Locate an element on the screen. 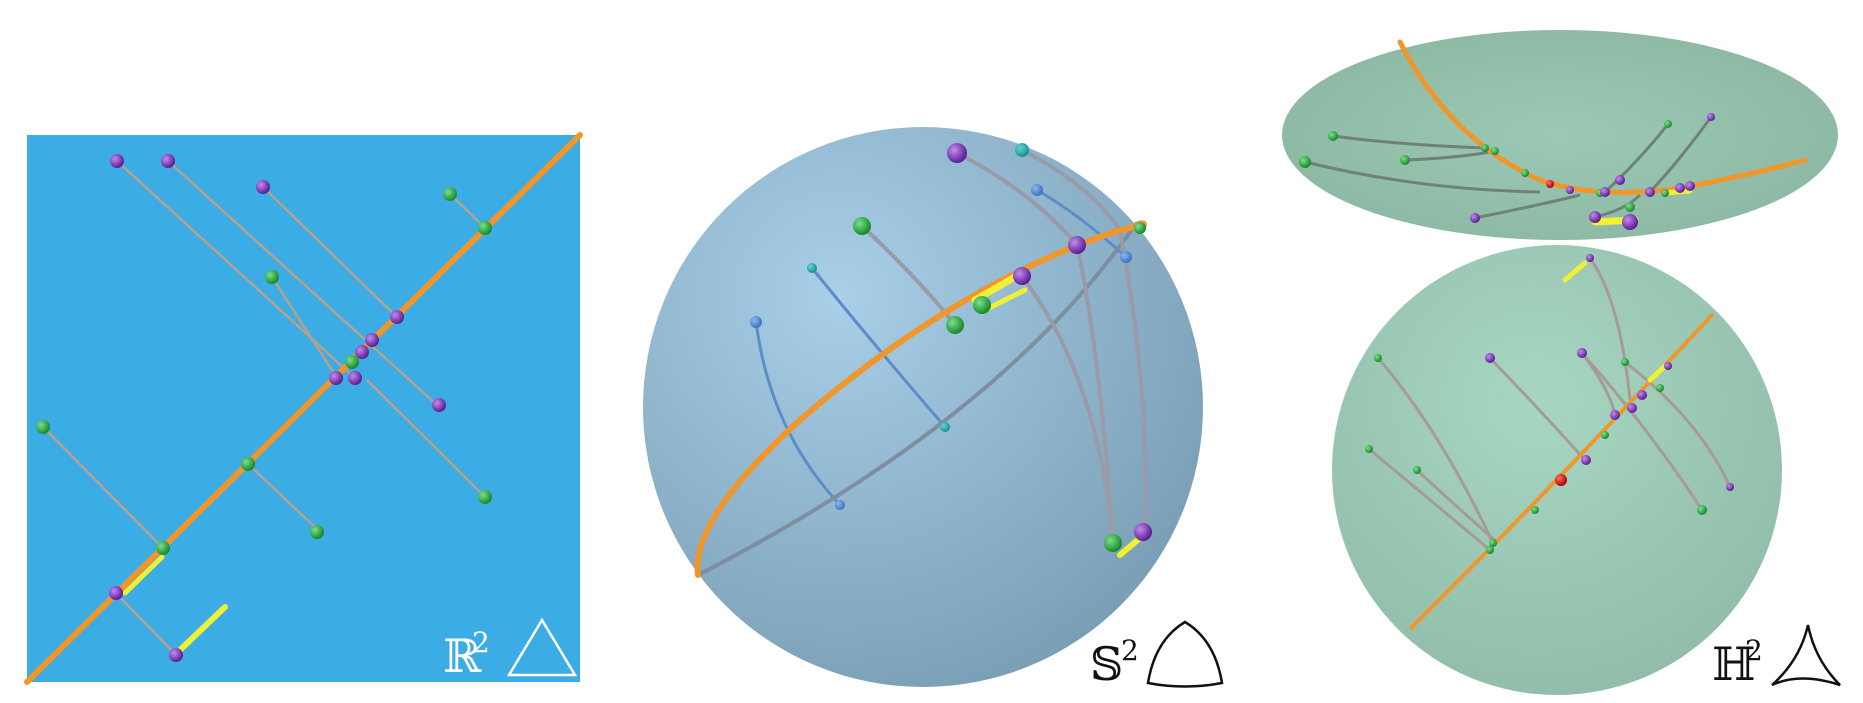 Image resolution: width=1863 pixels, height=703 pixels. euclidean-symbol: ℝ is located at coordinates (462, 656).